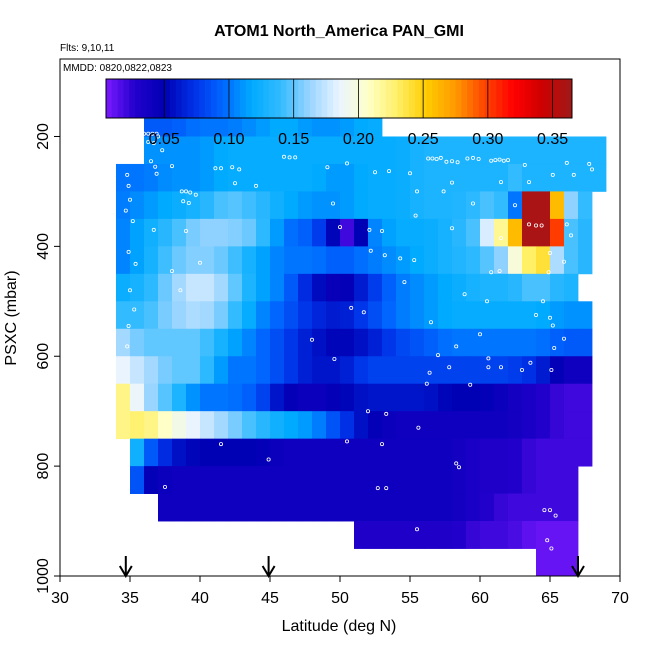  What do you see at coordinates (117, 68) in the screenshot?
I see `dates-label: MMDD: 0820,0822,0823` at bounding box center [117, 68].